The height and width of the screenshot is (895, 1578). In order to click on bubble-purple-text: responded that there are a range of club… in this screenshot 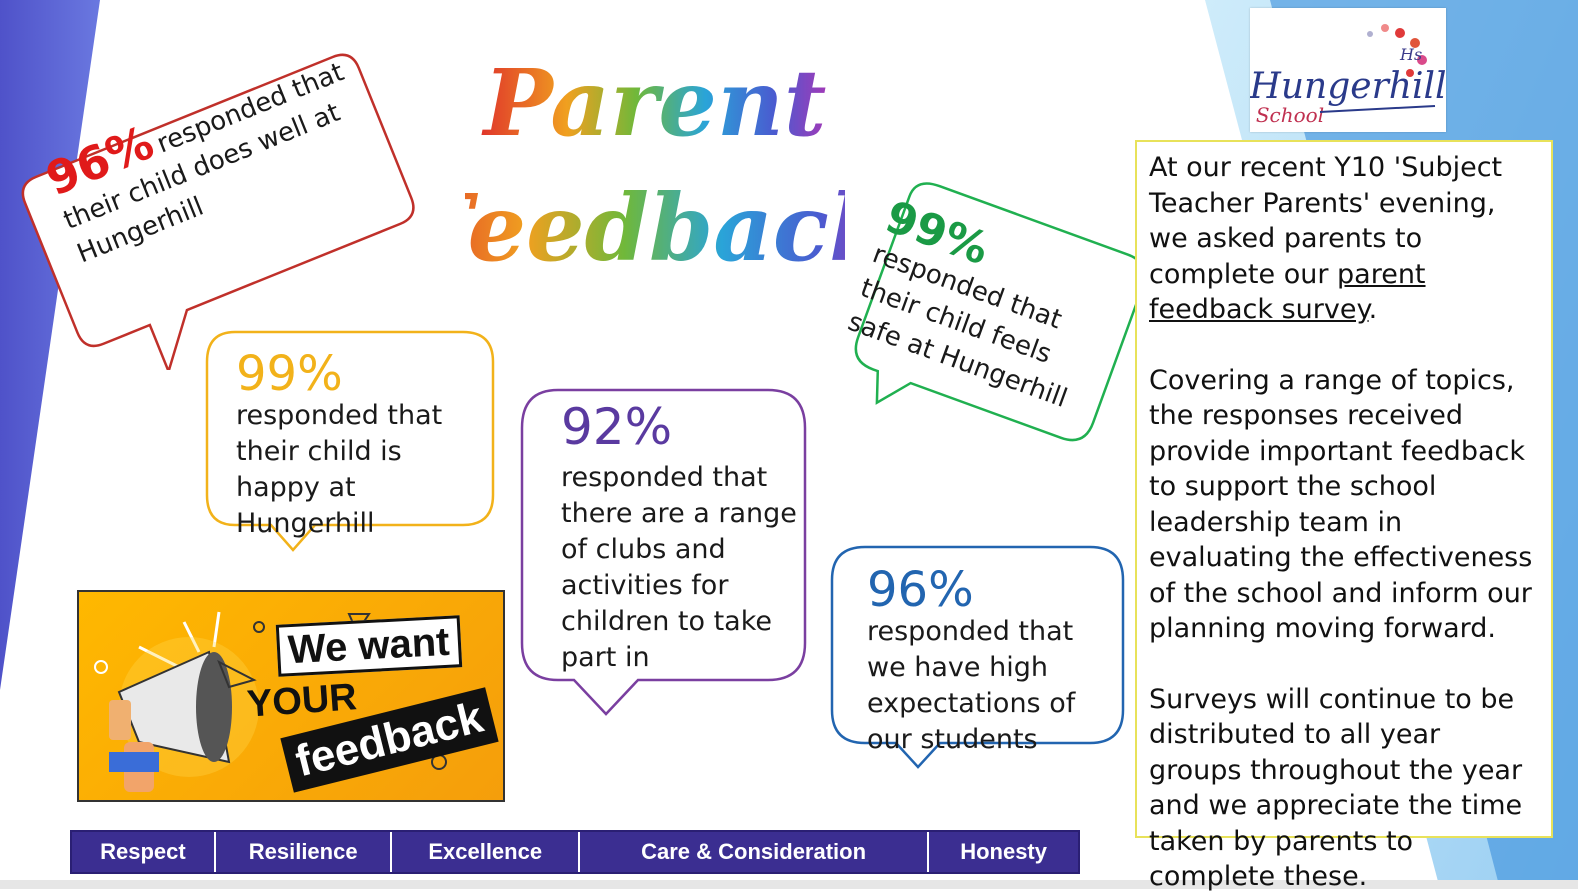, I will do `click(679, 567)`.